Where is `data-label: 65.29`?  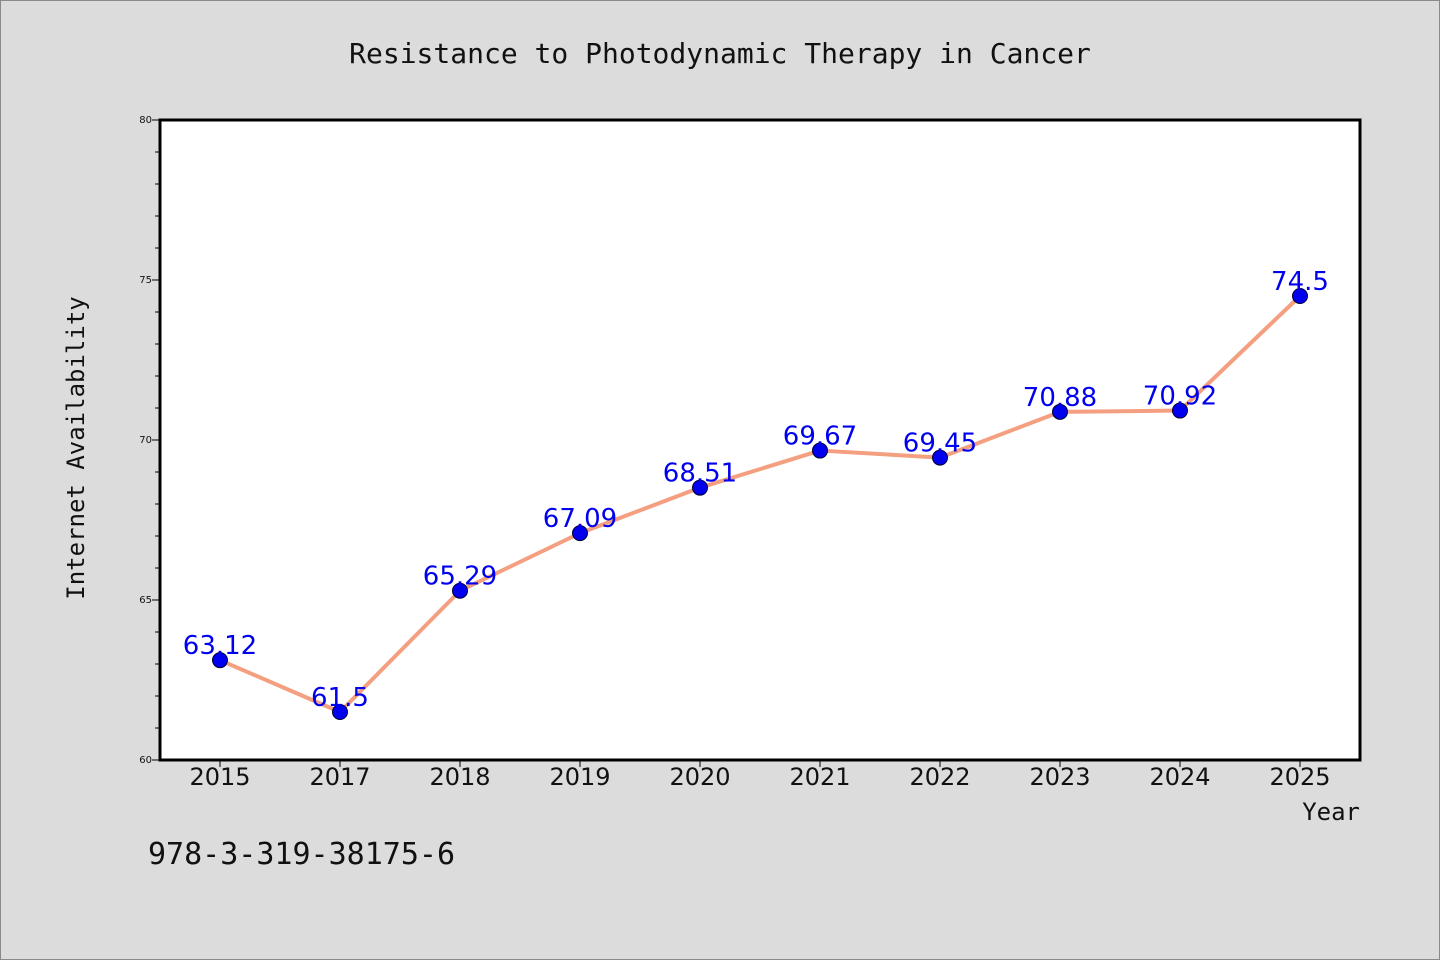 data-label: 65.29 is located at coordinates (460, 577).